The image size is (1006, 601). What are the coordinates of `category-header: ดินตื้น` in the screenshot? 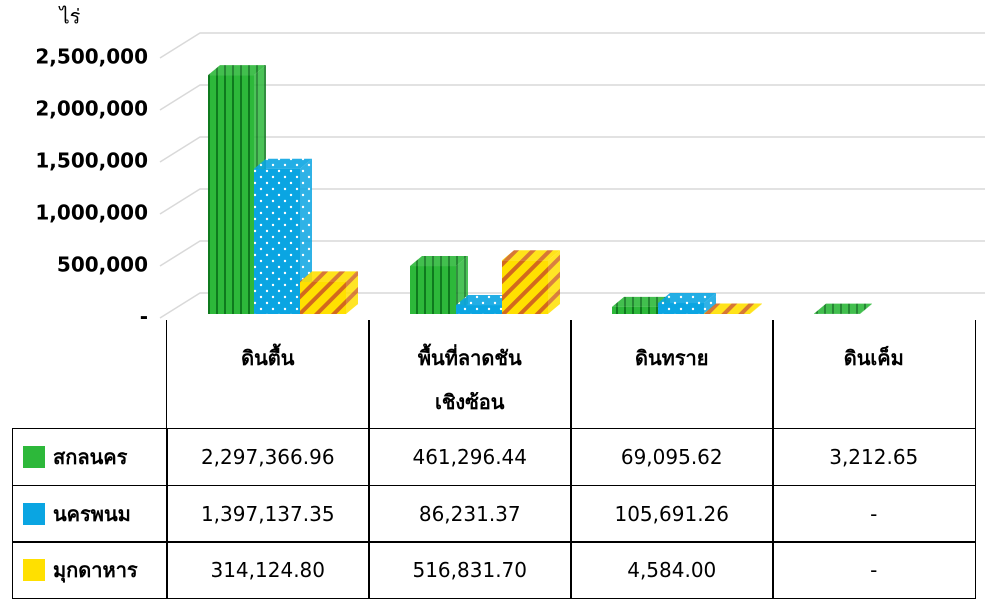 It's located at (268, 375).